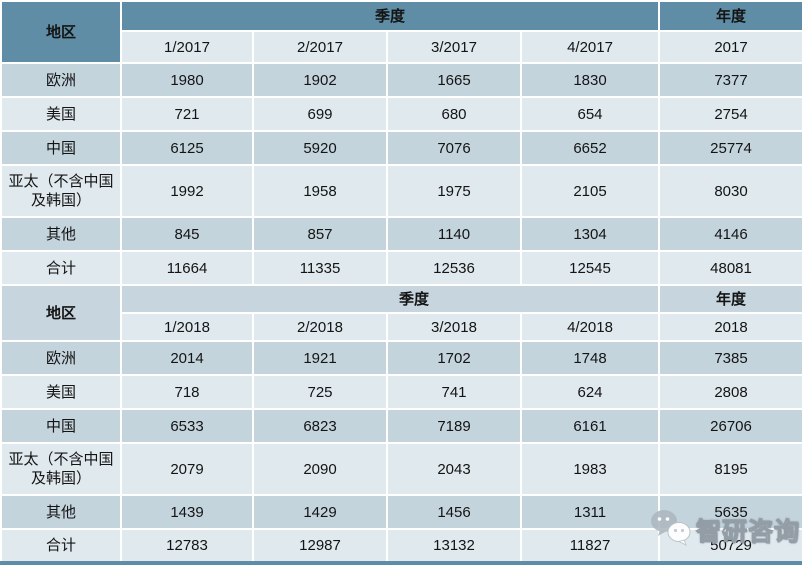 This screenshot has height=565, width=802. I want to click on value-cell: 624, so click(590, 392).